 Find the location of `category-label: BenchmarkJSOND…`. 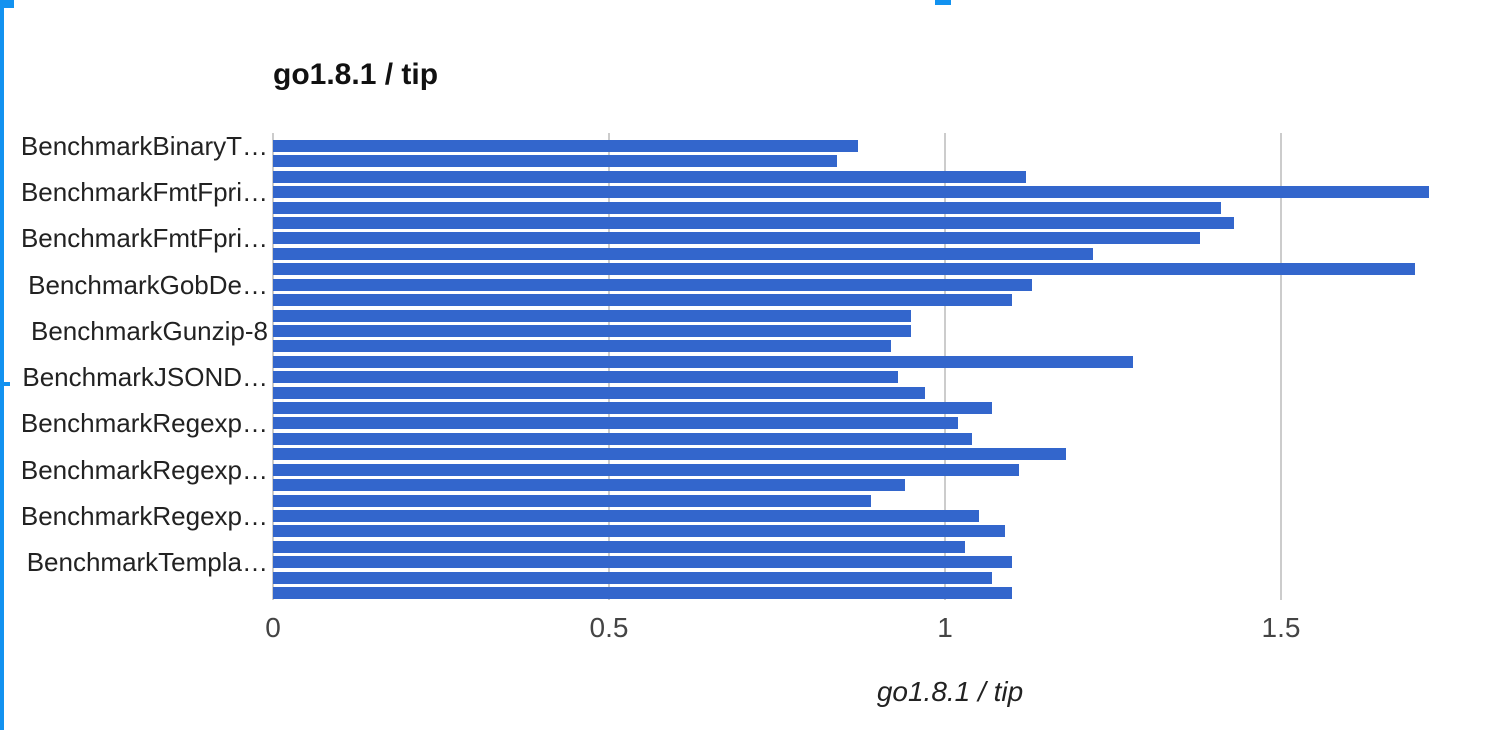

category-label: BenchmarkJSOND… is located at coordinates (145, 377).